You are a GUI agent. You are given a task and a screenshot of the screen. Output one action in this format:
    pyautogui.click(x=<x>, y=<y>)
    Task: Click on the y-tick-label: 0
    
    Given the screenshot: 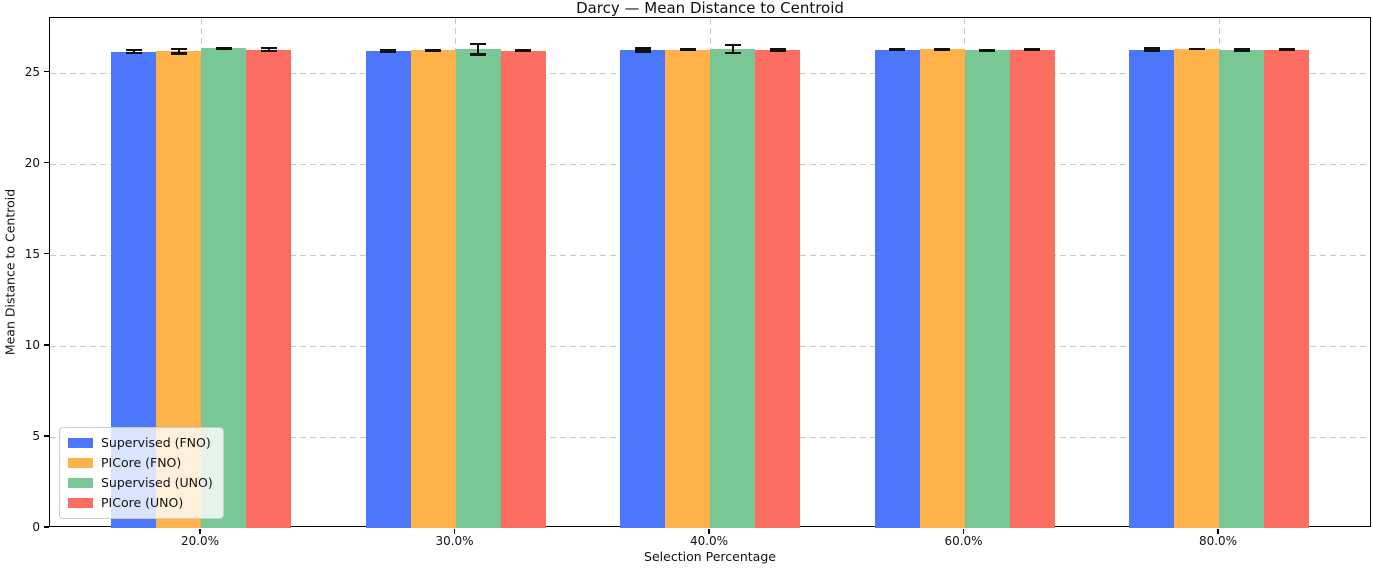 What is the action you would take?
    pyautogui.click(x=36, y=527)
    